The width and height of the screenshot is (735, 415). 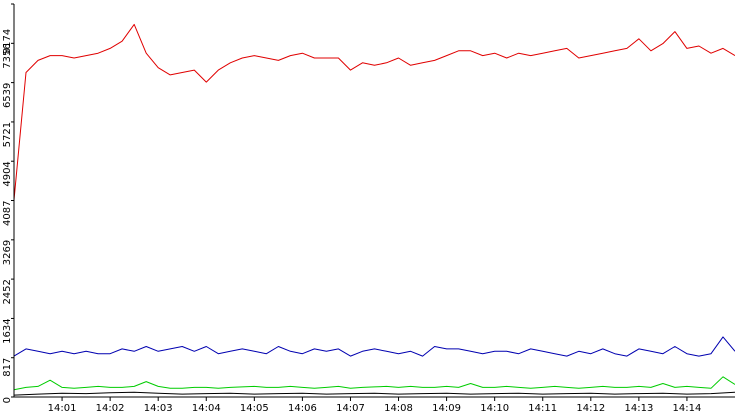 What do you see at coordinates (686, 408) in the screenshot?
I see `x-tick-label: 14:14` at bounding box center [686, 408].